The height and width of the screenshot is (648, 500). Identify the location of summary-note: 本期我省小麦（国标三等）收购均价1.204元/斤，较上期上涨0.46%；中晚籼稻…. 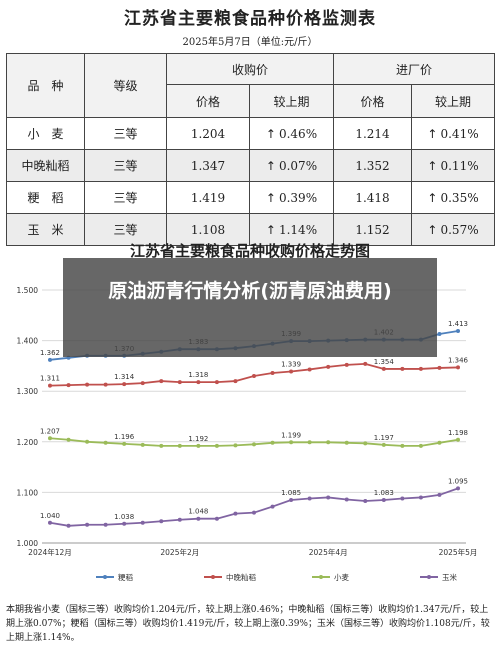
(248, 624).